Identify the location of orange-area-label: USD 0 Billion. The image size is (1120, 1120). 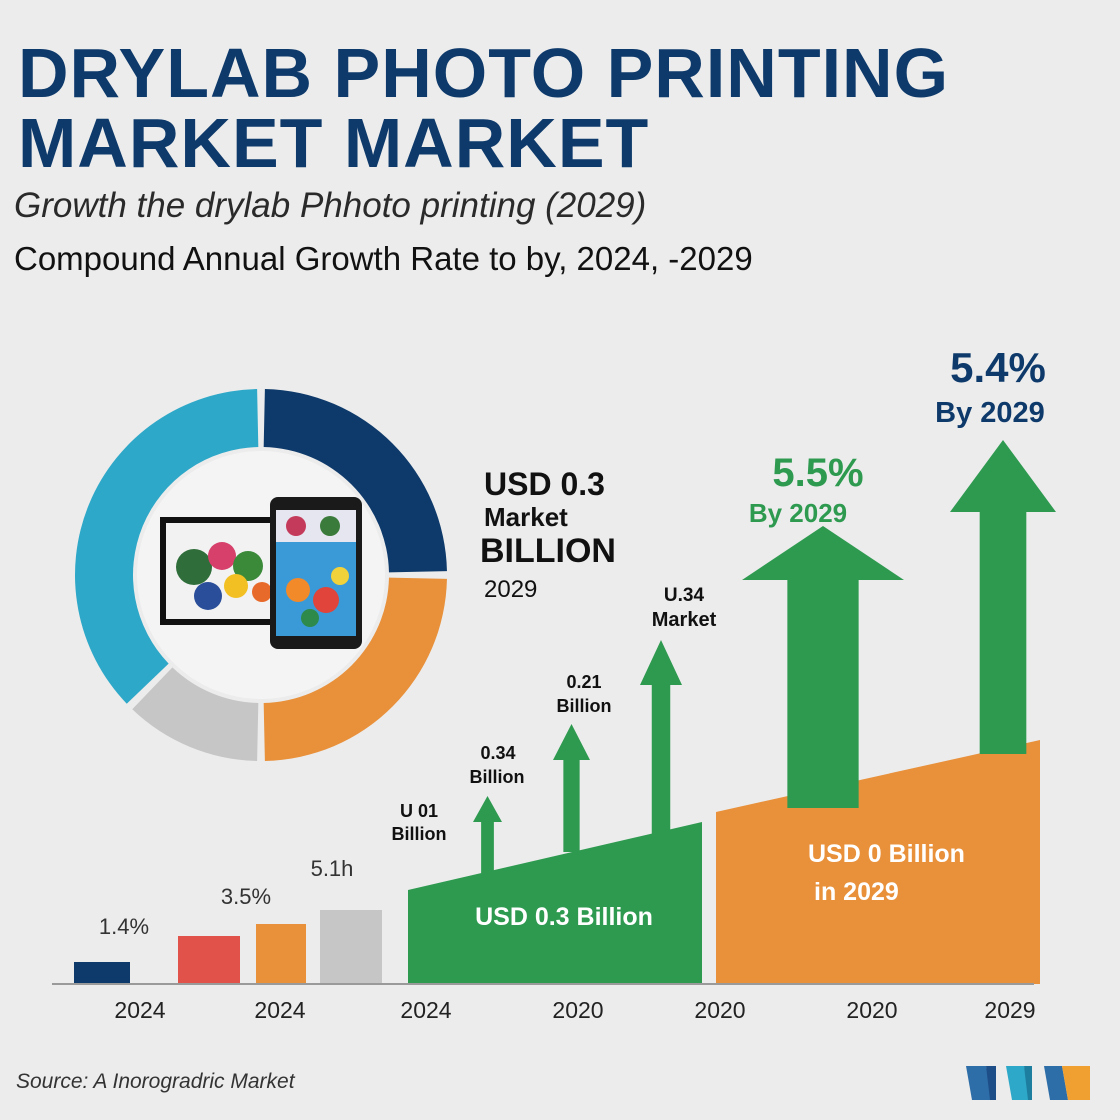
(886, 854).